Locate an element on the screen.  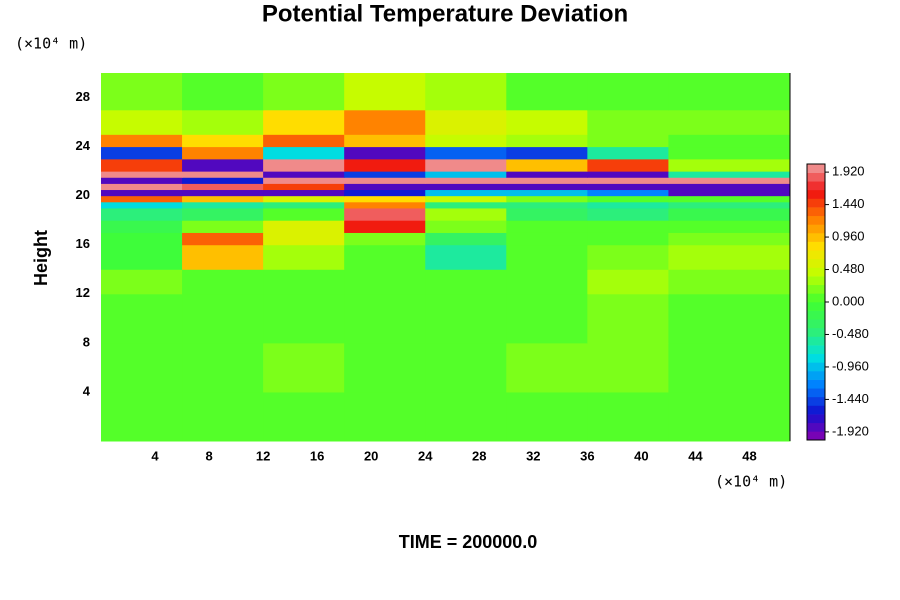
y-tick-label: 28 is located at coordinates (83, 96).